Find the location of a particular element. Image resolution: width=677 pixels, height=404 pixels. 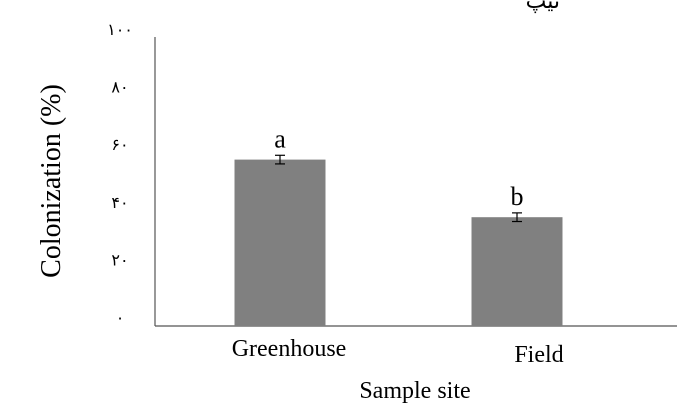

significance-label: b is located at coordinates (517, 196).